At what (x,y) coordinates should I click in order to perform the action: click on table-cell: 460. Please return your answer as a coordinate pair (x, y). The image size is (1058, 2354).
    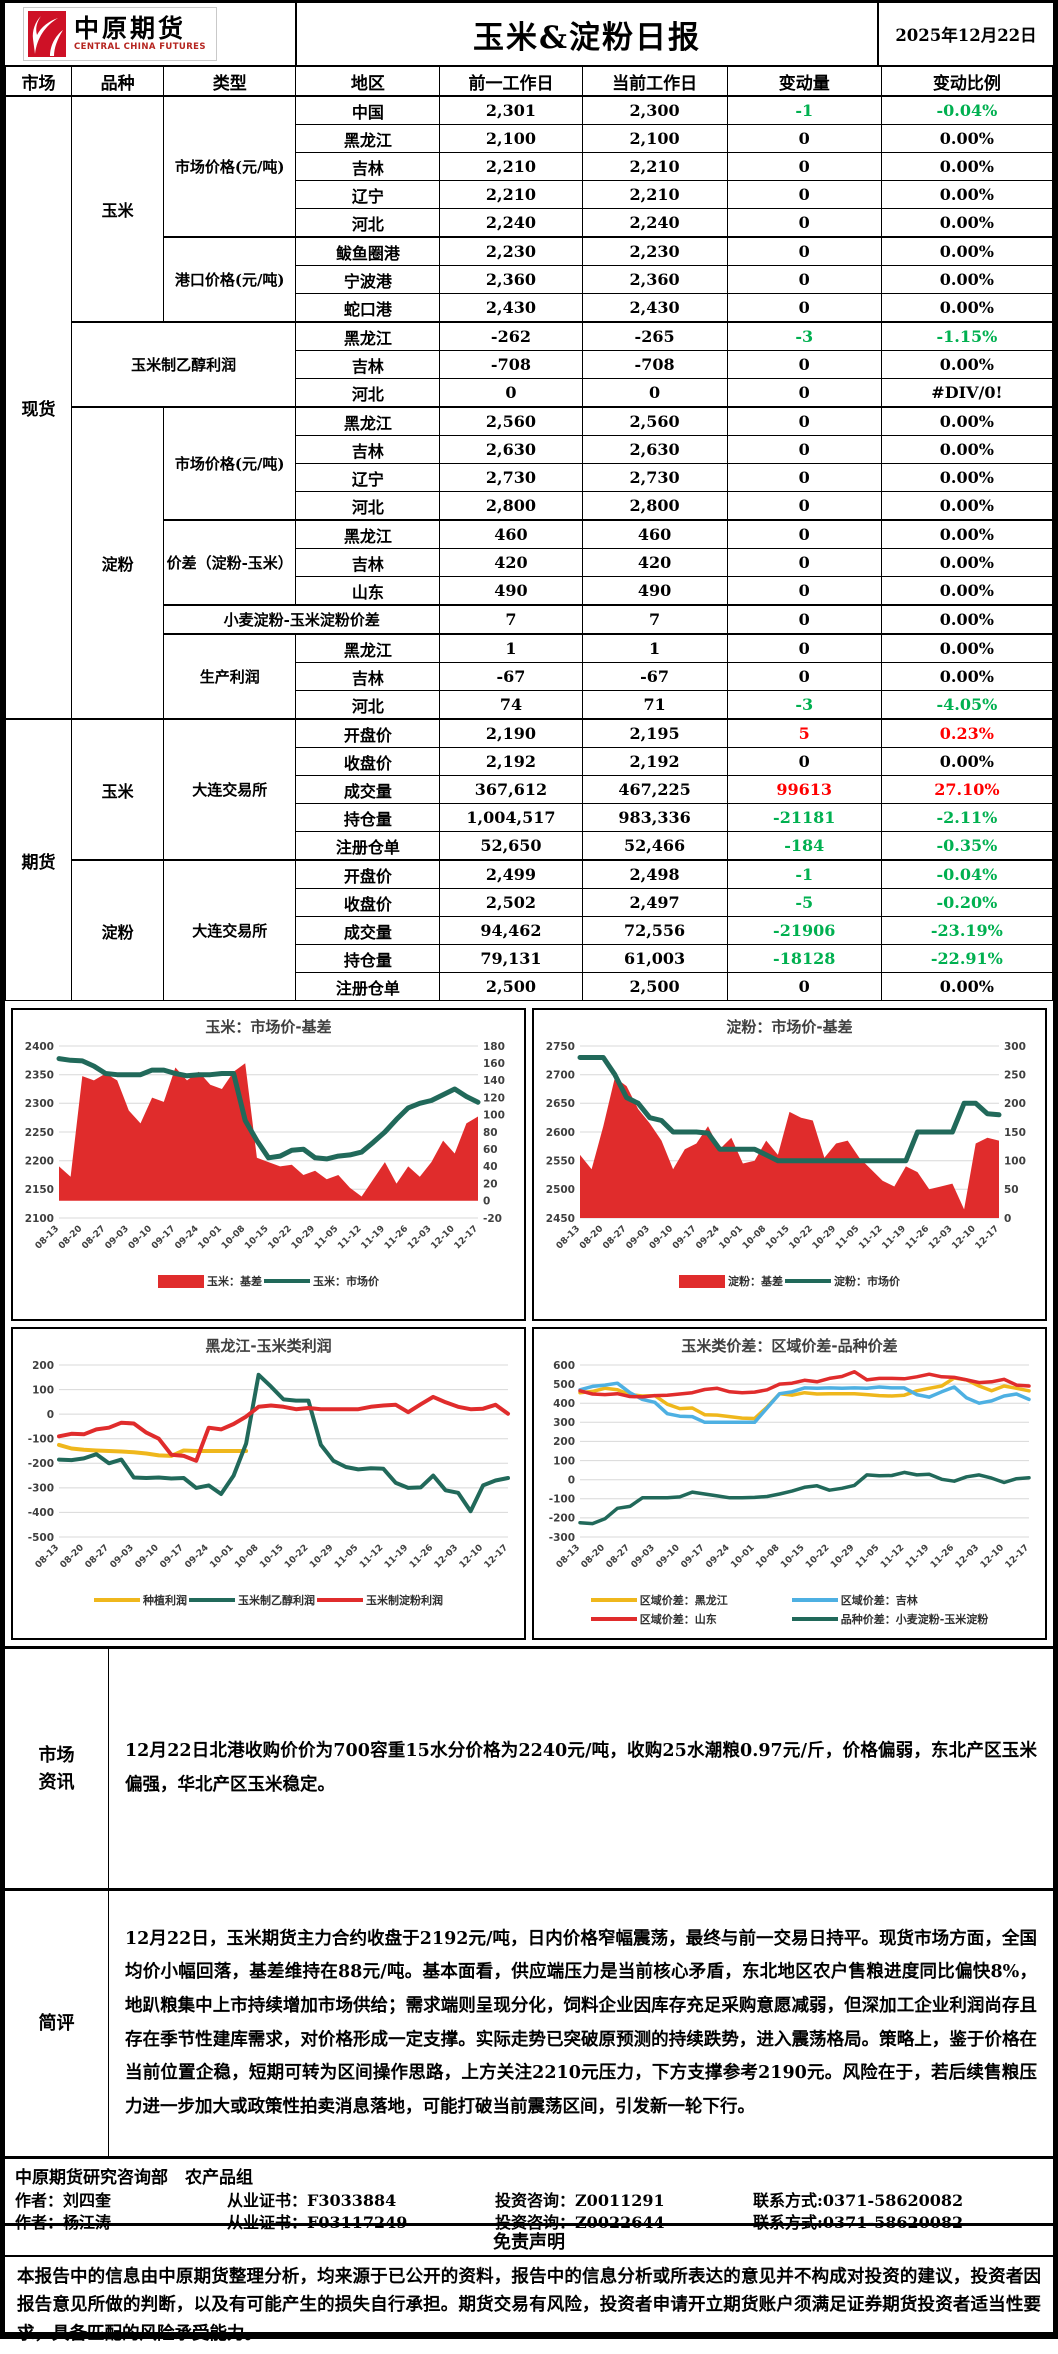
    Looking at the image, I should click on (511, 534).